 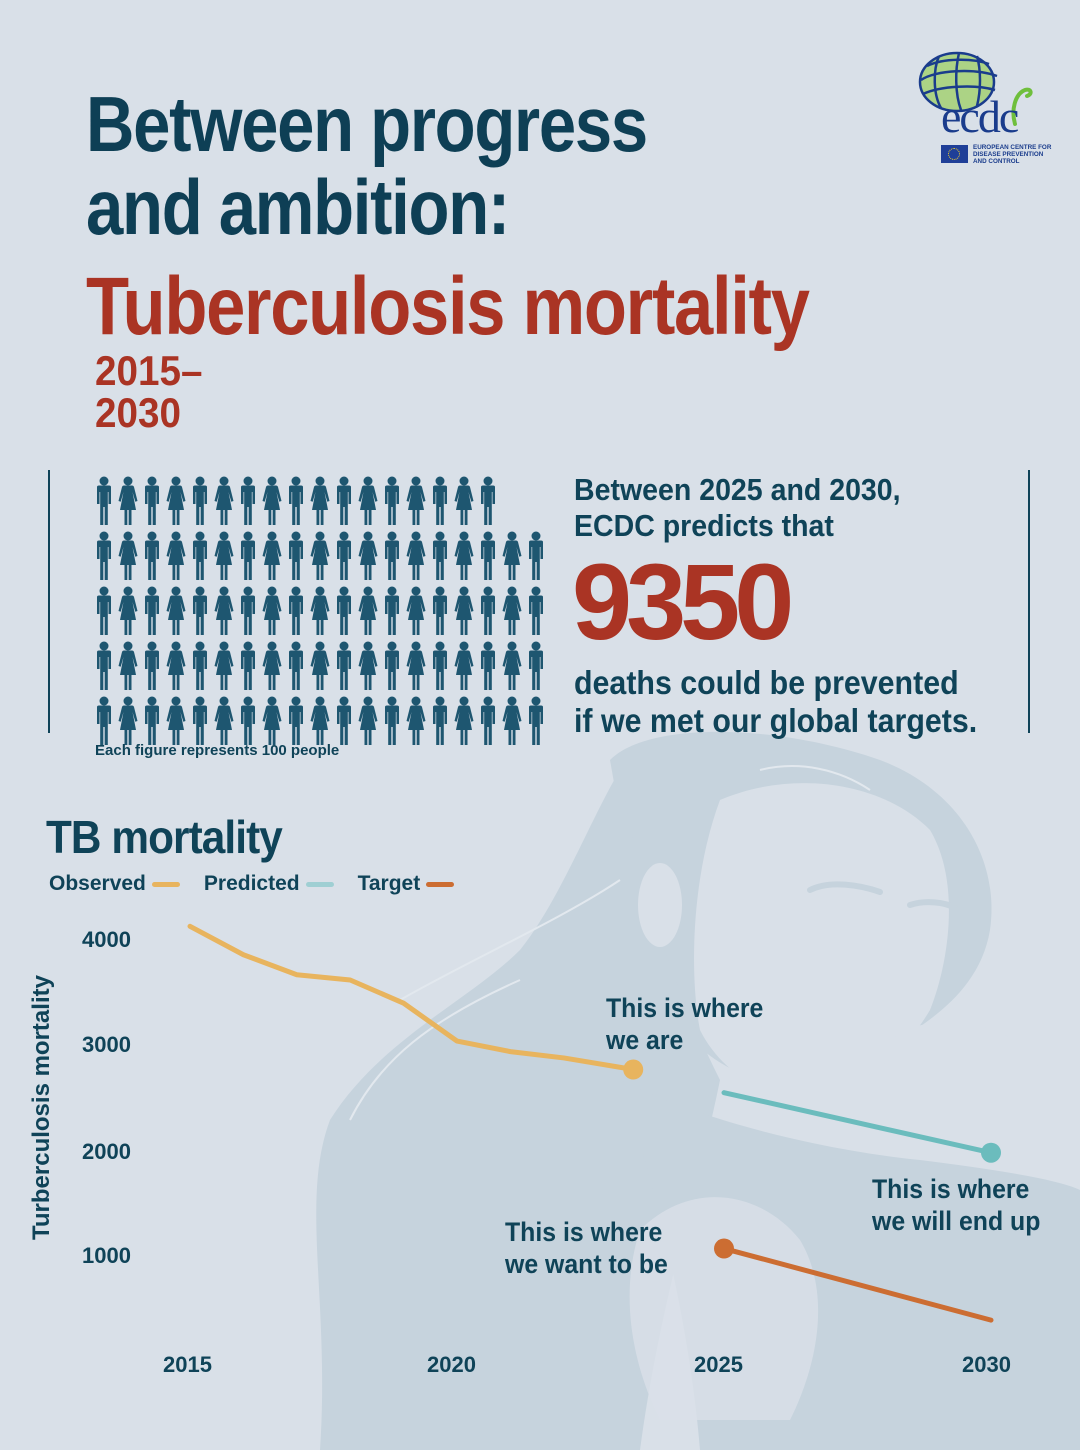 I want to click on chart-legend: Observed Predicted Target, so click(x=263, y=884).